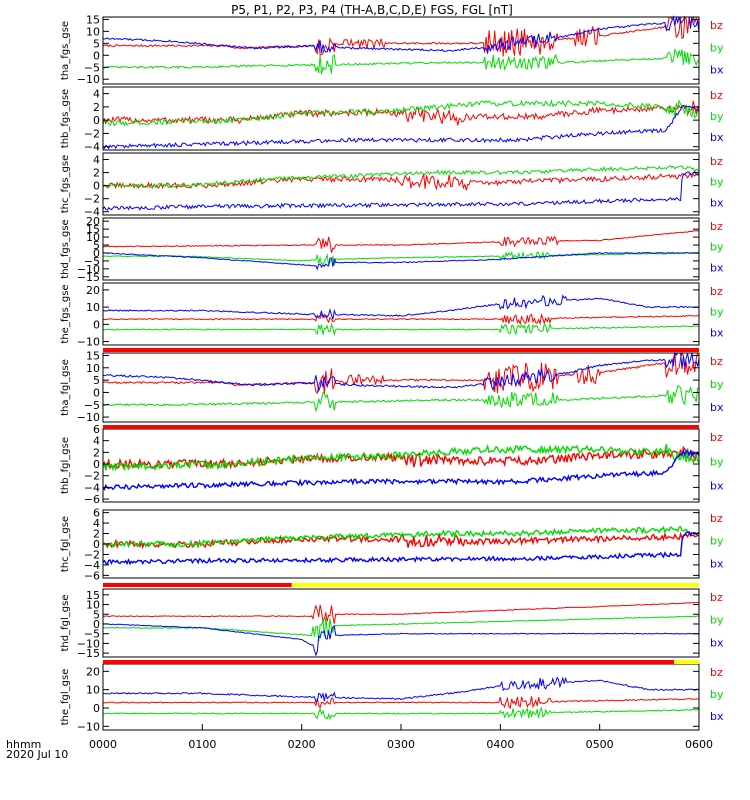 The width and height of the screenshot is (750, 800). I want to click on y-axis-label: thb_fgl_gse, so click(65, 465).